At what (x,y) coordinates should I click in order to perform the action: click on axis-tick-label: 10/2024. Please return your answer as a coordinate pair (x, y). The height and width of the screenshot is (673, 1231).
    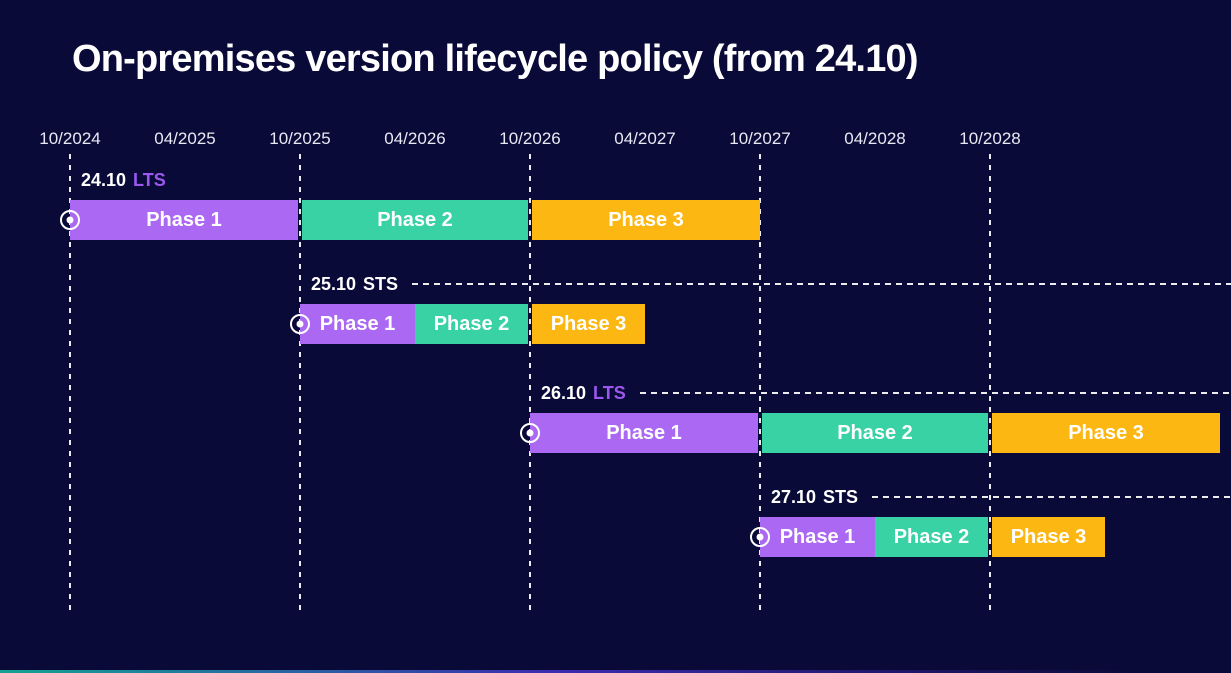
    Looking at the image, I should click on (70, 138).